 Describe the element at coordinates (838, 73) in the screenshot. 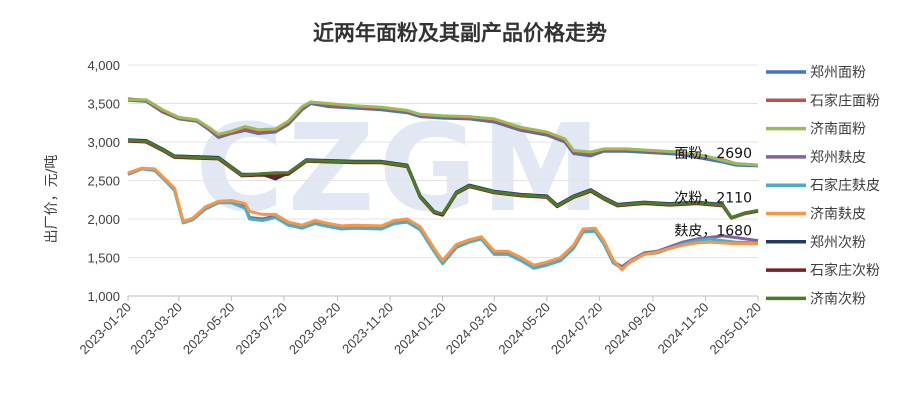

I see `legend-entry: 郑州面粉` at that location.